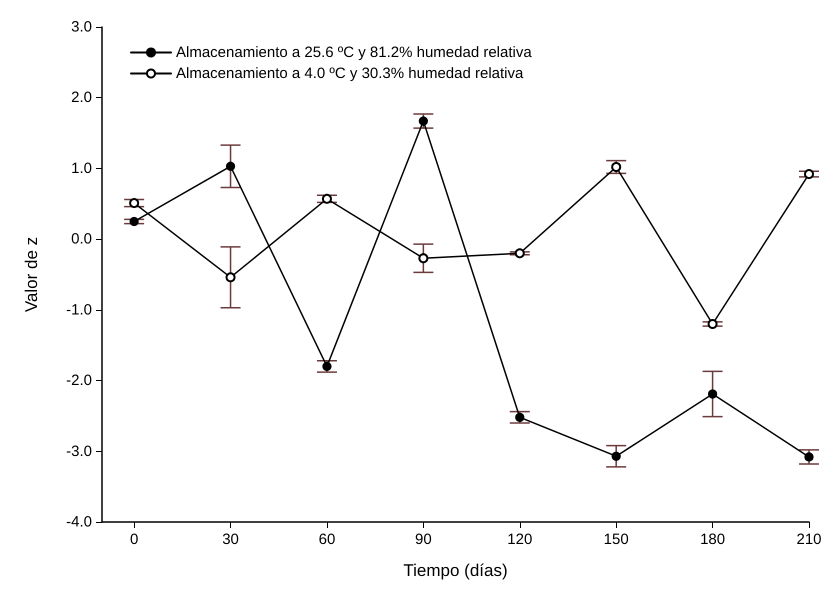 This screenshot has height=601, width=828. What do you see at coordinates (79, 522) in the screenshot?
I see `y-tick-label: -4.0` at bounding box center [79, 522].